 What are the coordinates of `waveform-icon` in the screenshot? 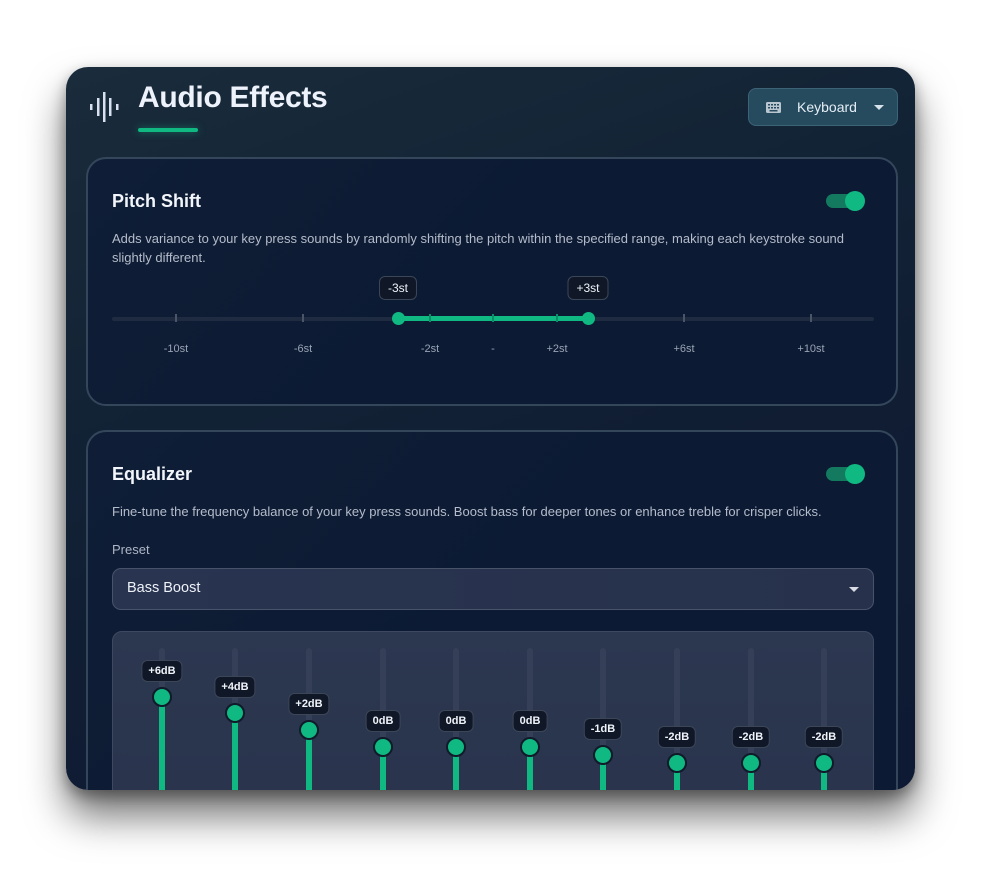 It's located at (104, 107).